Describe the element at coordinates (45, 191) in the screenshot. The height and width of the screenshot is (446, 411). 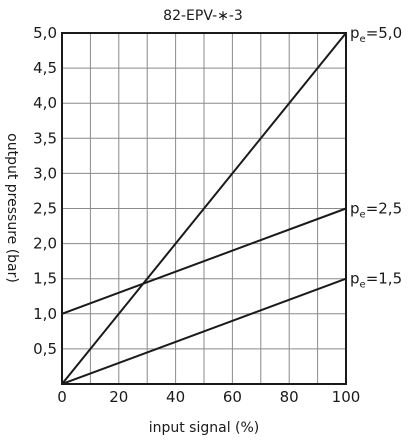
I see `y-tick-labels: 0,5 1,0 1,5 2,0 2,5 3,0 3,5 4,0 4,5 5,0` at that location.